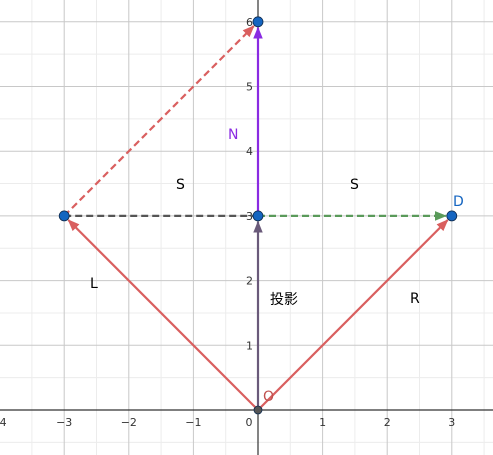 This screenshot has width=493, height=455. Describe the element at coordinates (284, 300) in the screenshot. I see `label-projection: 投影` at that location.